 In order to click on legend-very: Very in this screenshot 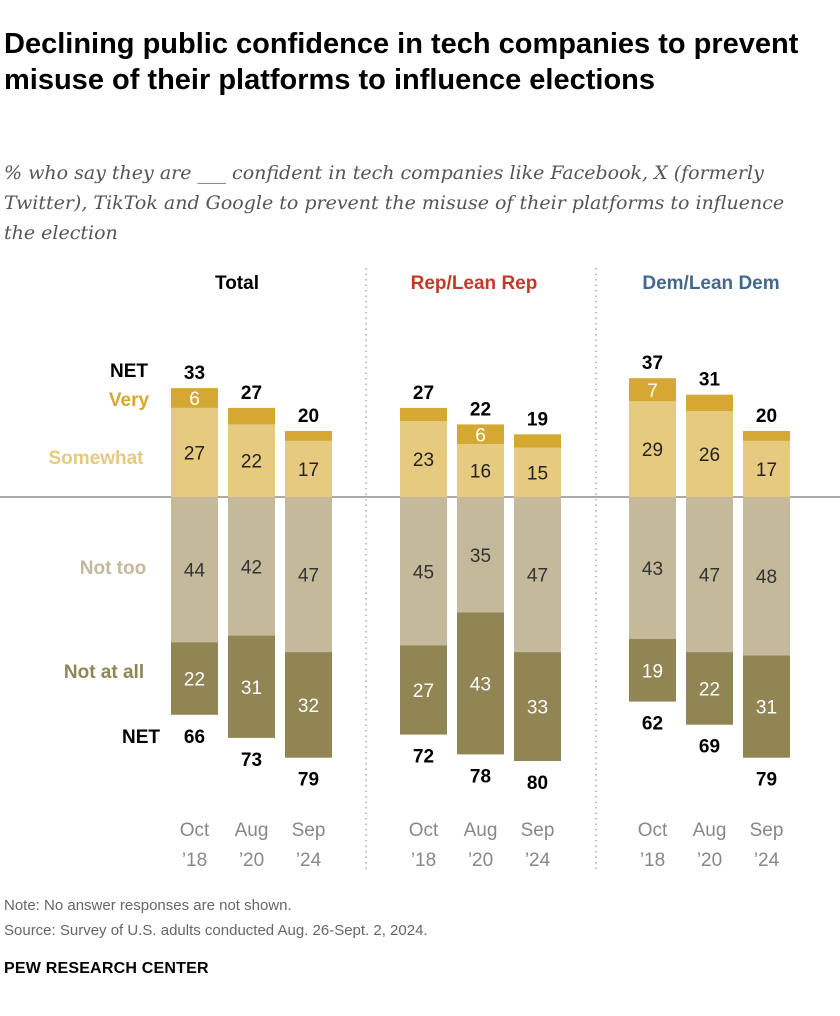, I will do `click(129, 400)`.